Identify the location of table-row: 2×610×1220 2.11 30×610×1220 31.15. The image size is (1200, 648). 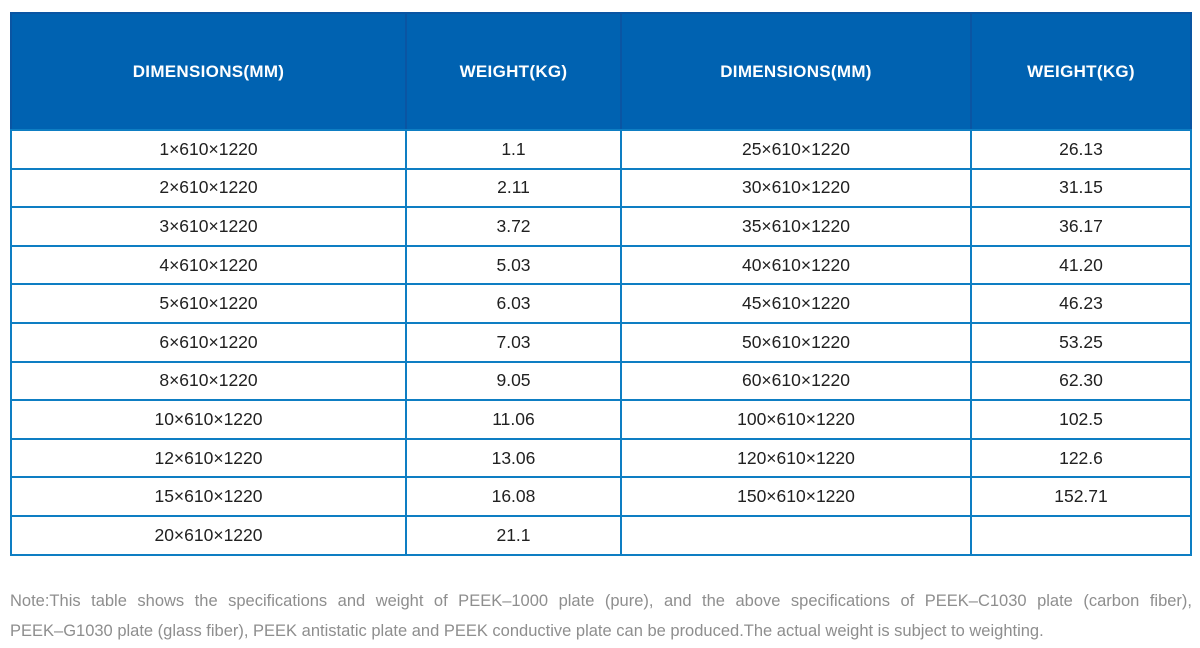
(601, 188).